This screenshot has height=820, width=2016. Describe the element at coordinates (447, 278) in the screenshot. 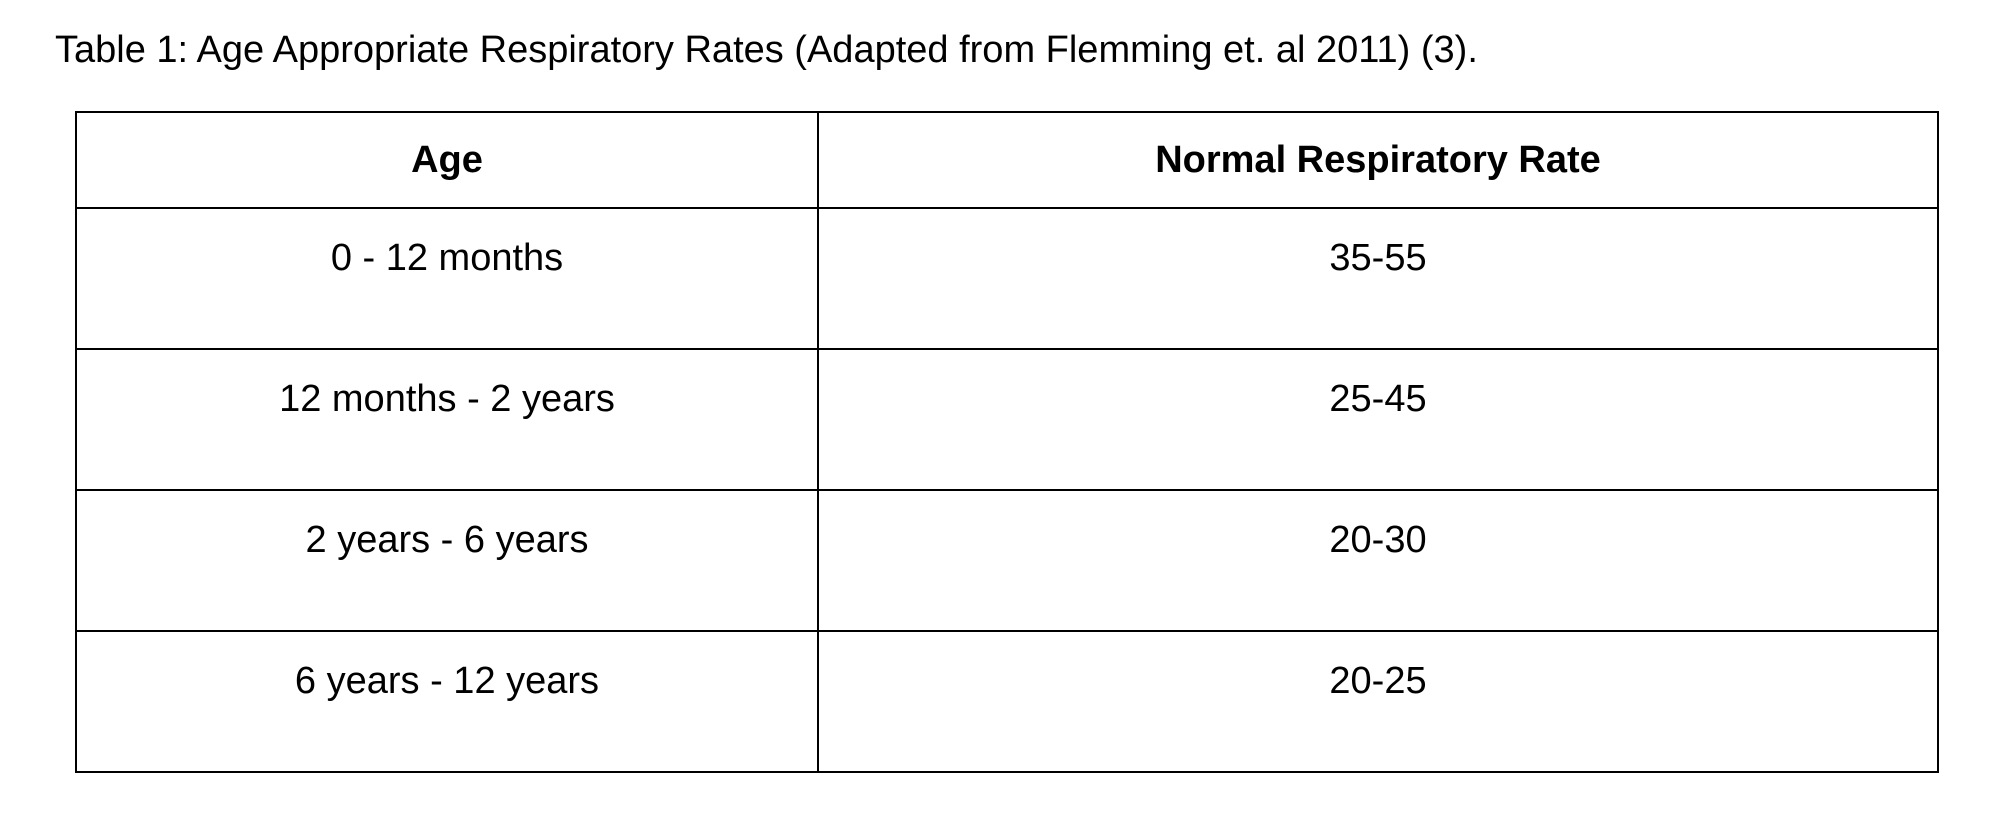

I see `age-cell: 0 - 12 months` at that location.